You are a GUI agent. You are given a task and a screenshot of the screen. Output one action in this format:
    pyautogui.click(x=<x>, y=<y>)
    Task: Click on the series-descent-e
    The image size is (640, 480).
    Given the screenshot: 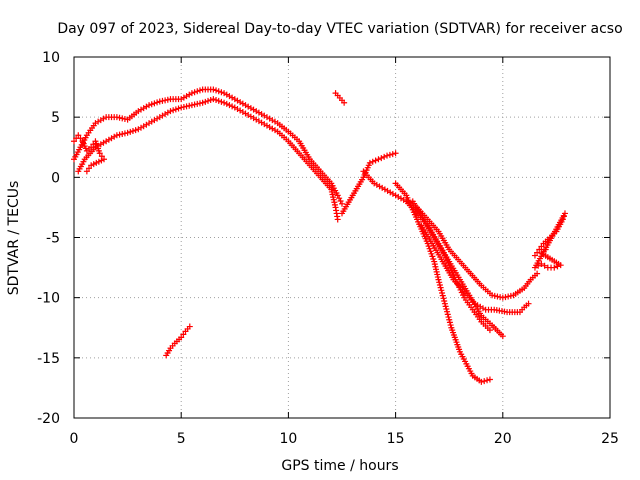 What is the action you would take?
    pyautogui.click(x=475, y=269)
    